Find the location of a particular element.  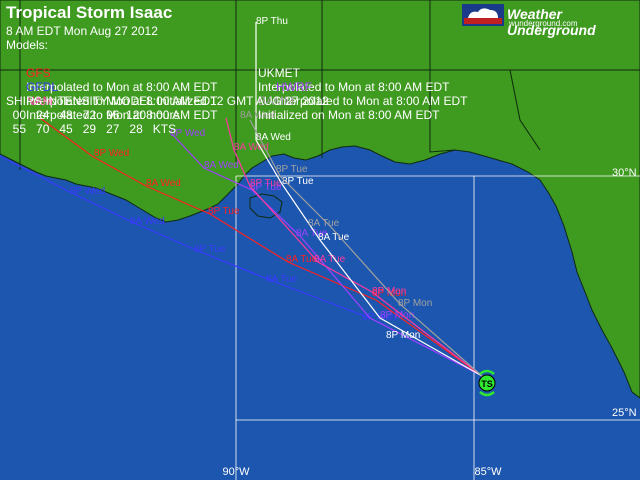

track-label-gfdl-1: 8A Tue is located at coordinates (282, 279).